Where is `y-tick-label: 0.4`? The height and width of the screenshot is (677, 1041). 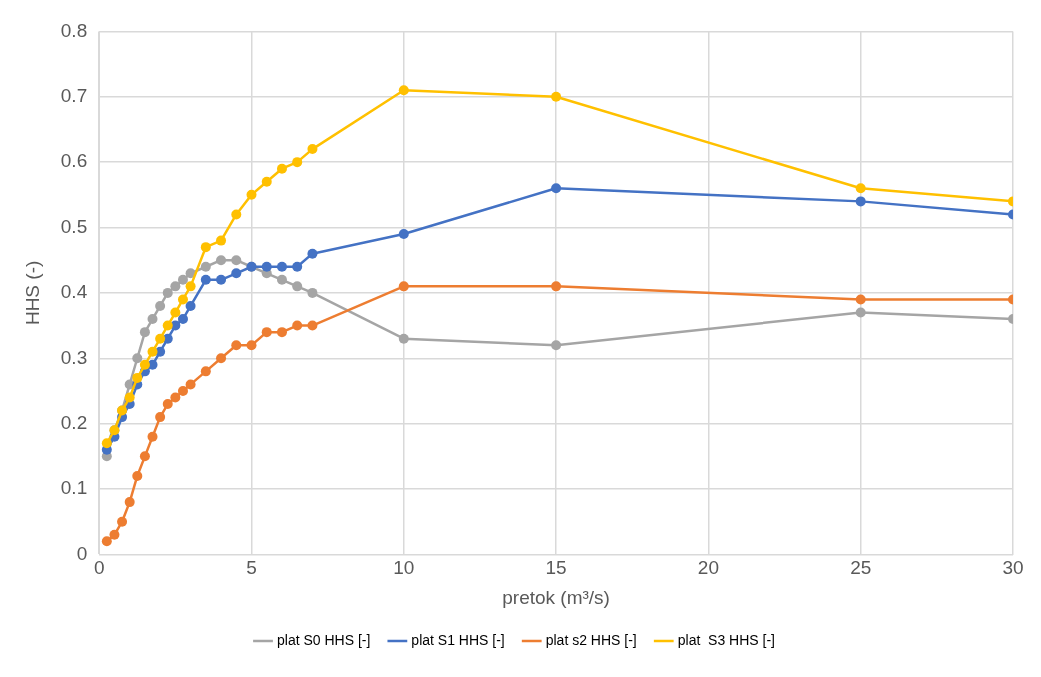 y-tick-label: 0.4 is located at coordinates (74, 292).